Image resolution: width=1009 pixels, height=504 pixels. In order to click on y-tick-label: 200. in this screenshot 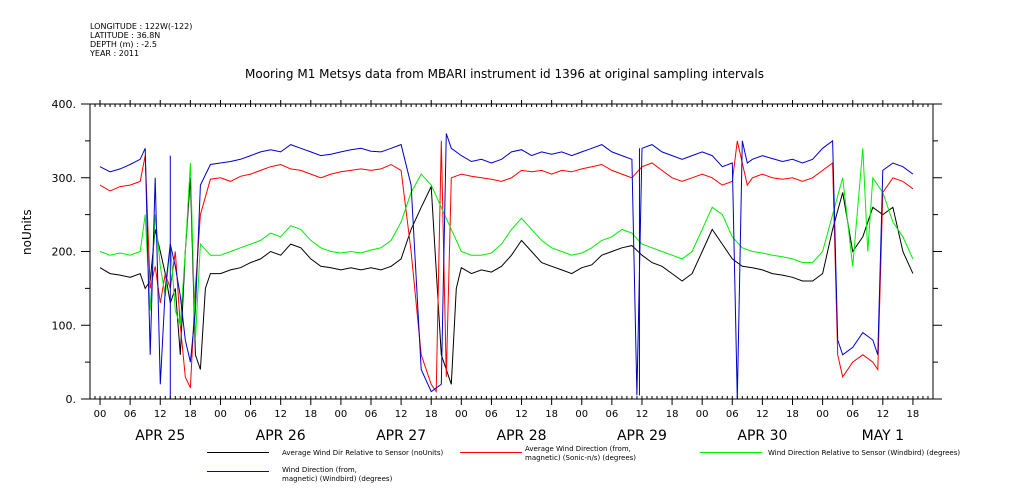, I will do `click(64, 252)`.